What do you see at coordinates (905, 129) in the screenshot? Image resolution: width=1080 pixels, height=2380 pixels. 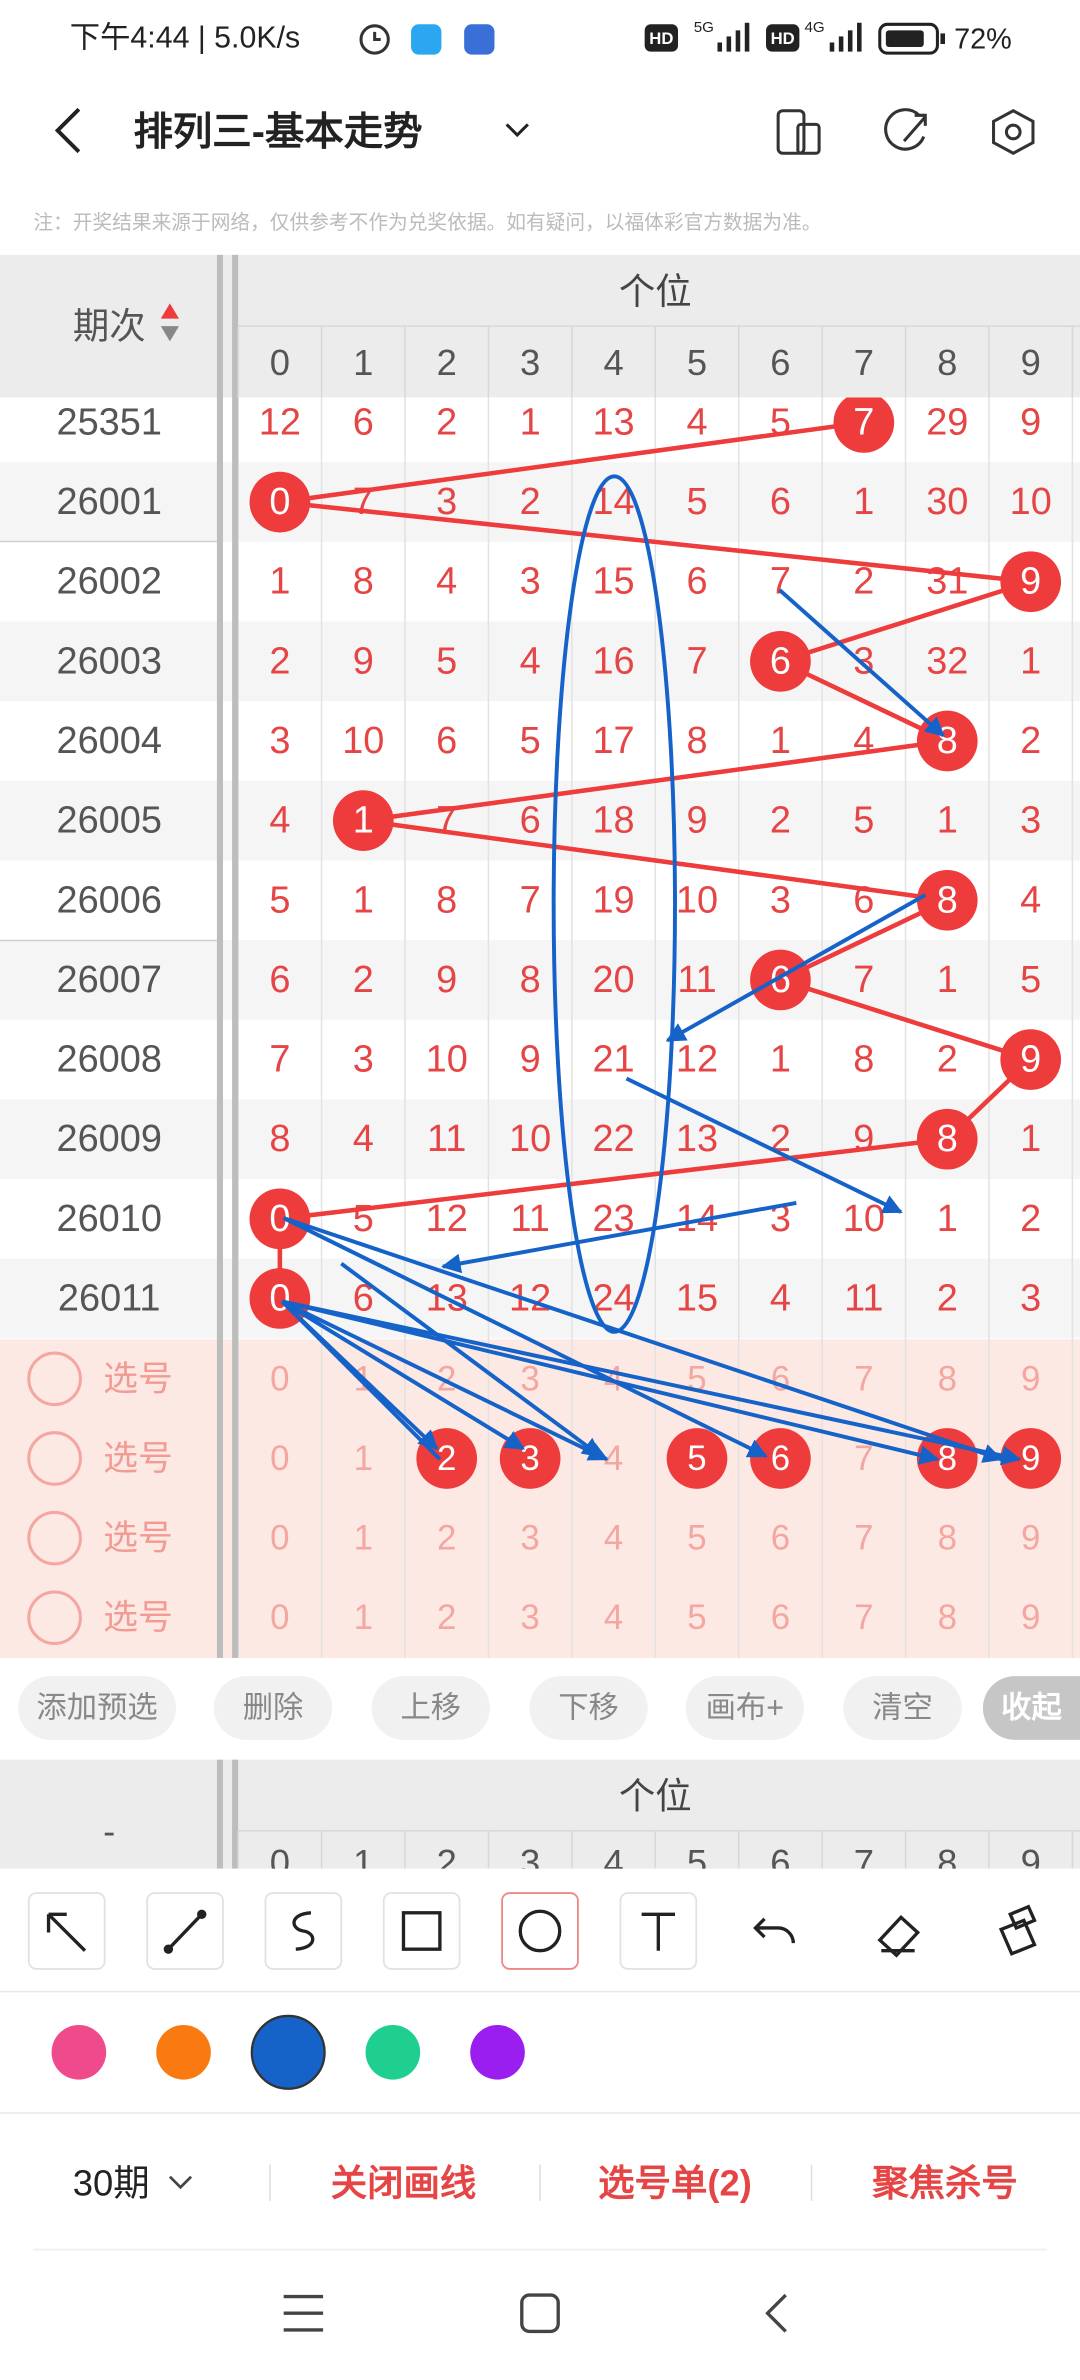 I see `share-button` at bounding box center [905, 129].